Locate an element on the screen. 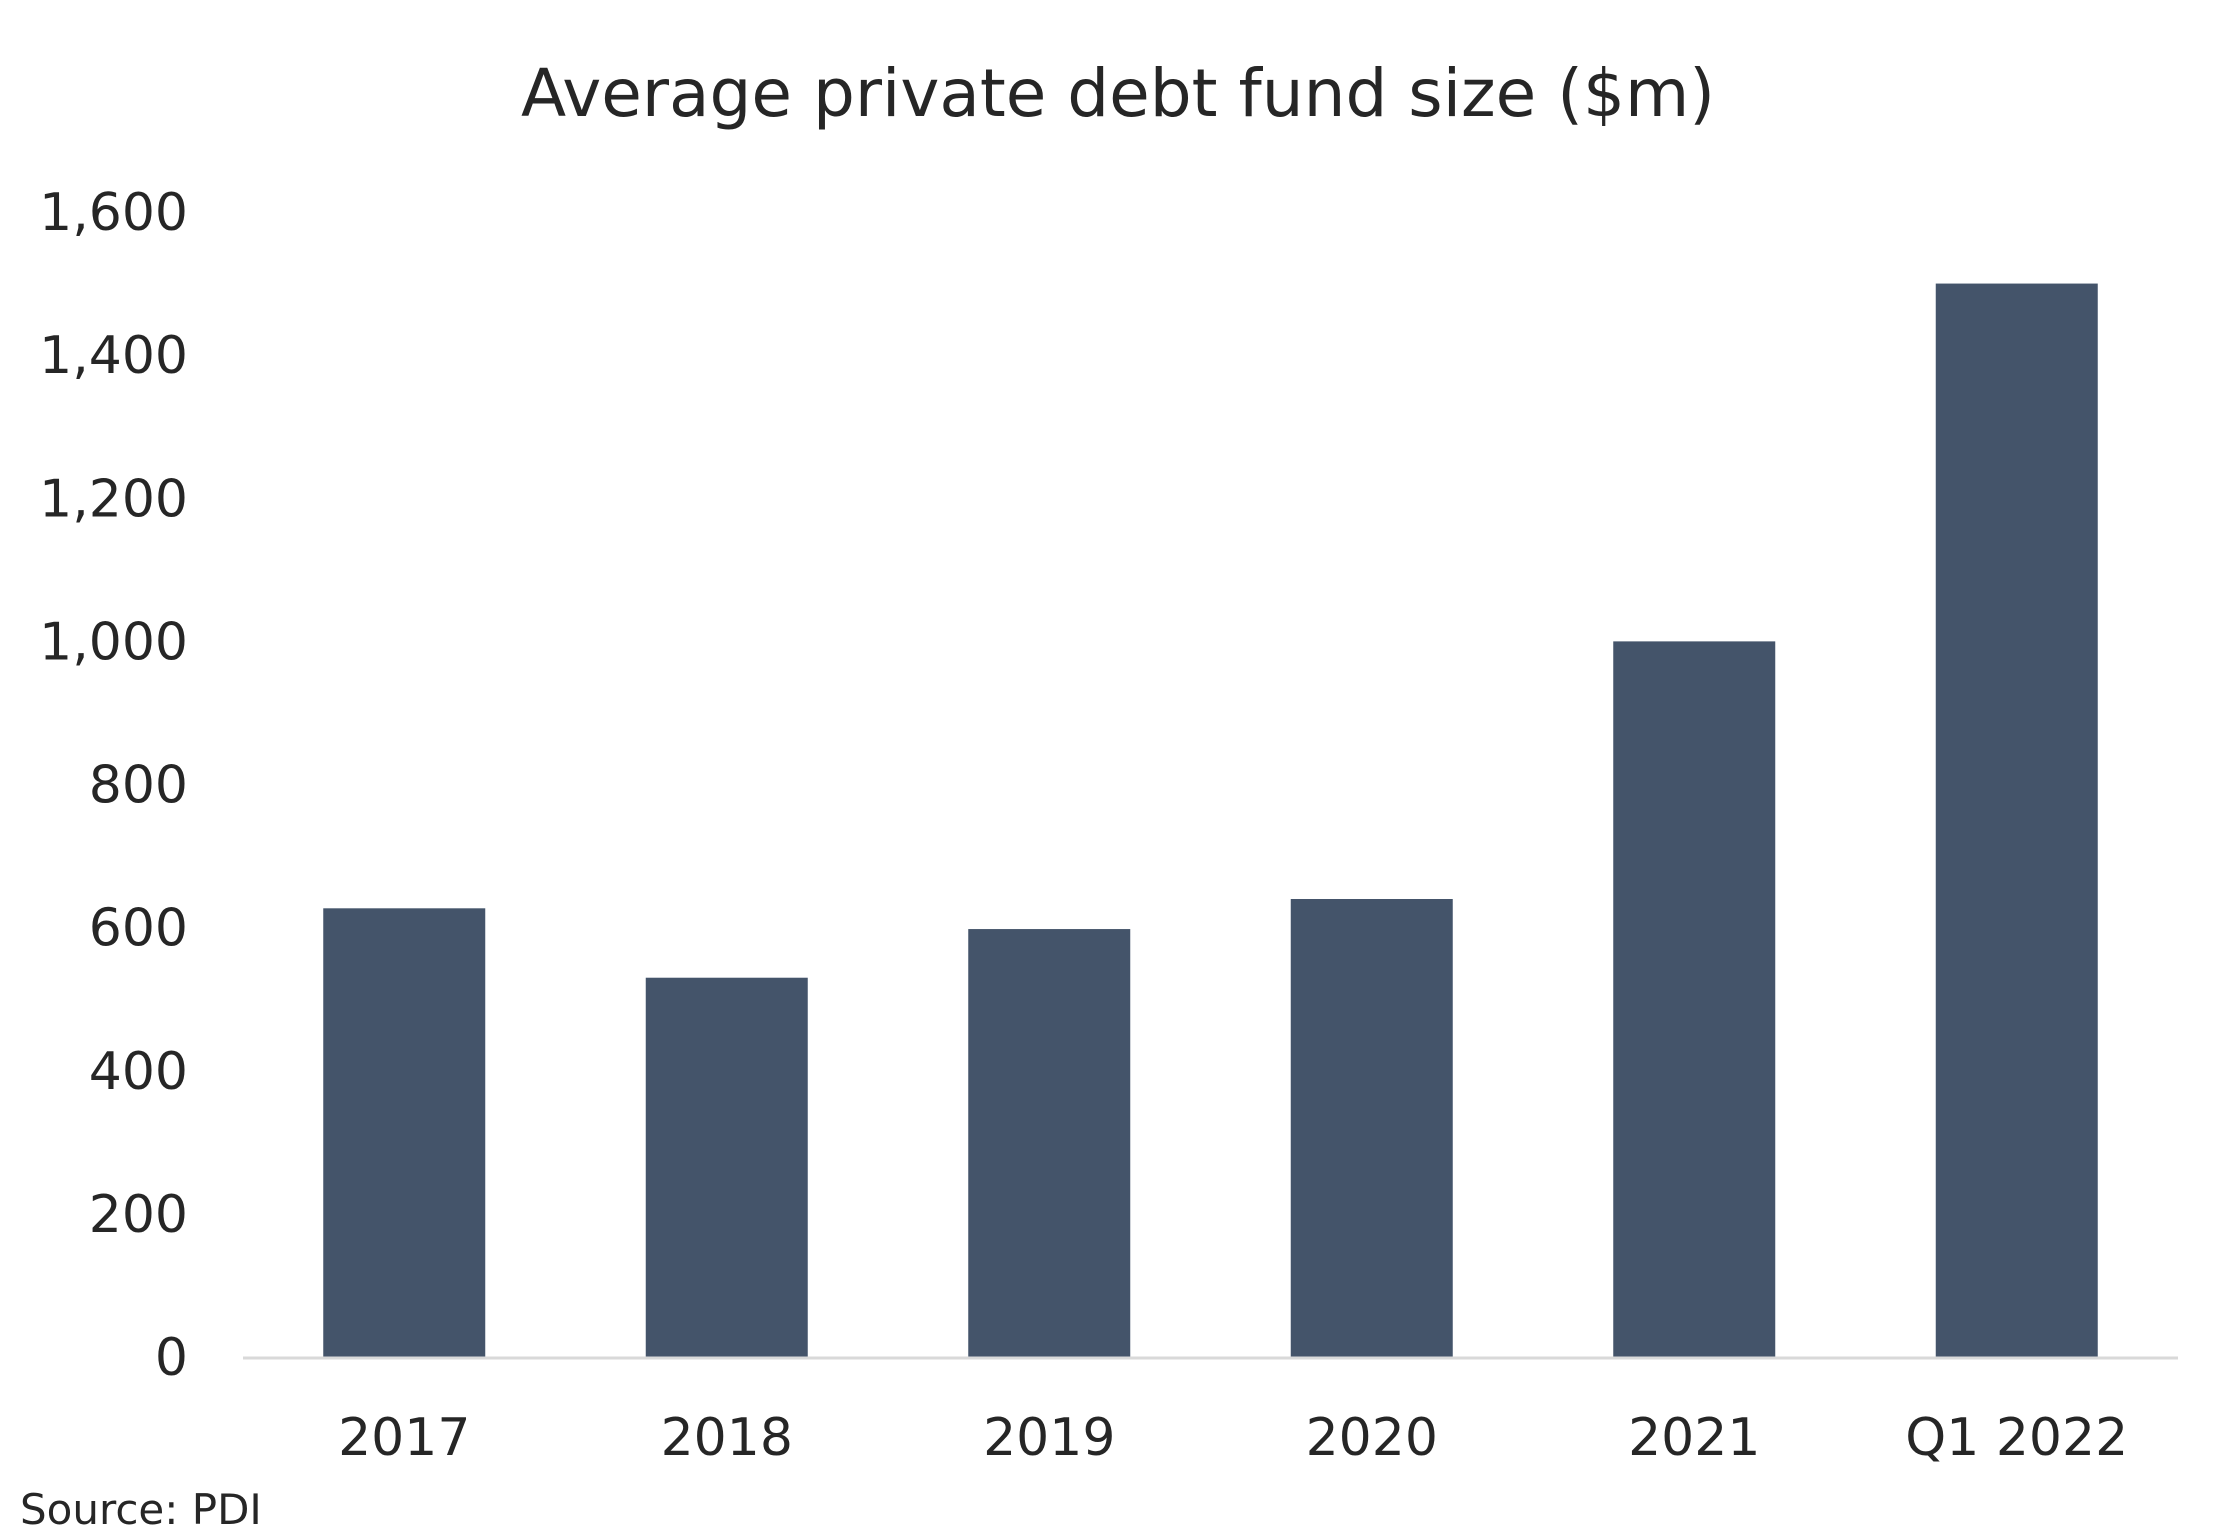 The image size is (2222, 1540). y-tick-label: 800 is located at coordinates (138, 786).